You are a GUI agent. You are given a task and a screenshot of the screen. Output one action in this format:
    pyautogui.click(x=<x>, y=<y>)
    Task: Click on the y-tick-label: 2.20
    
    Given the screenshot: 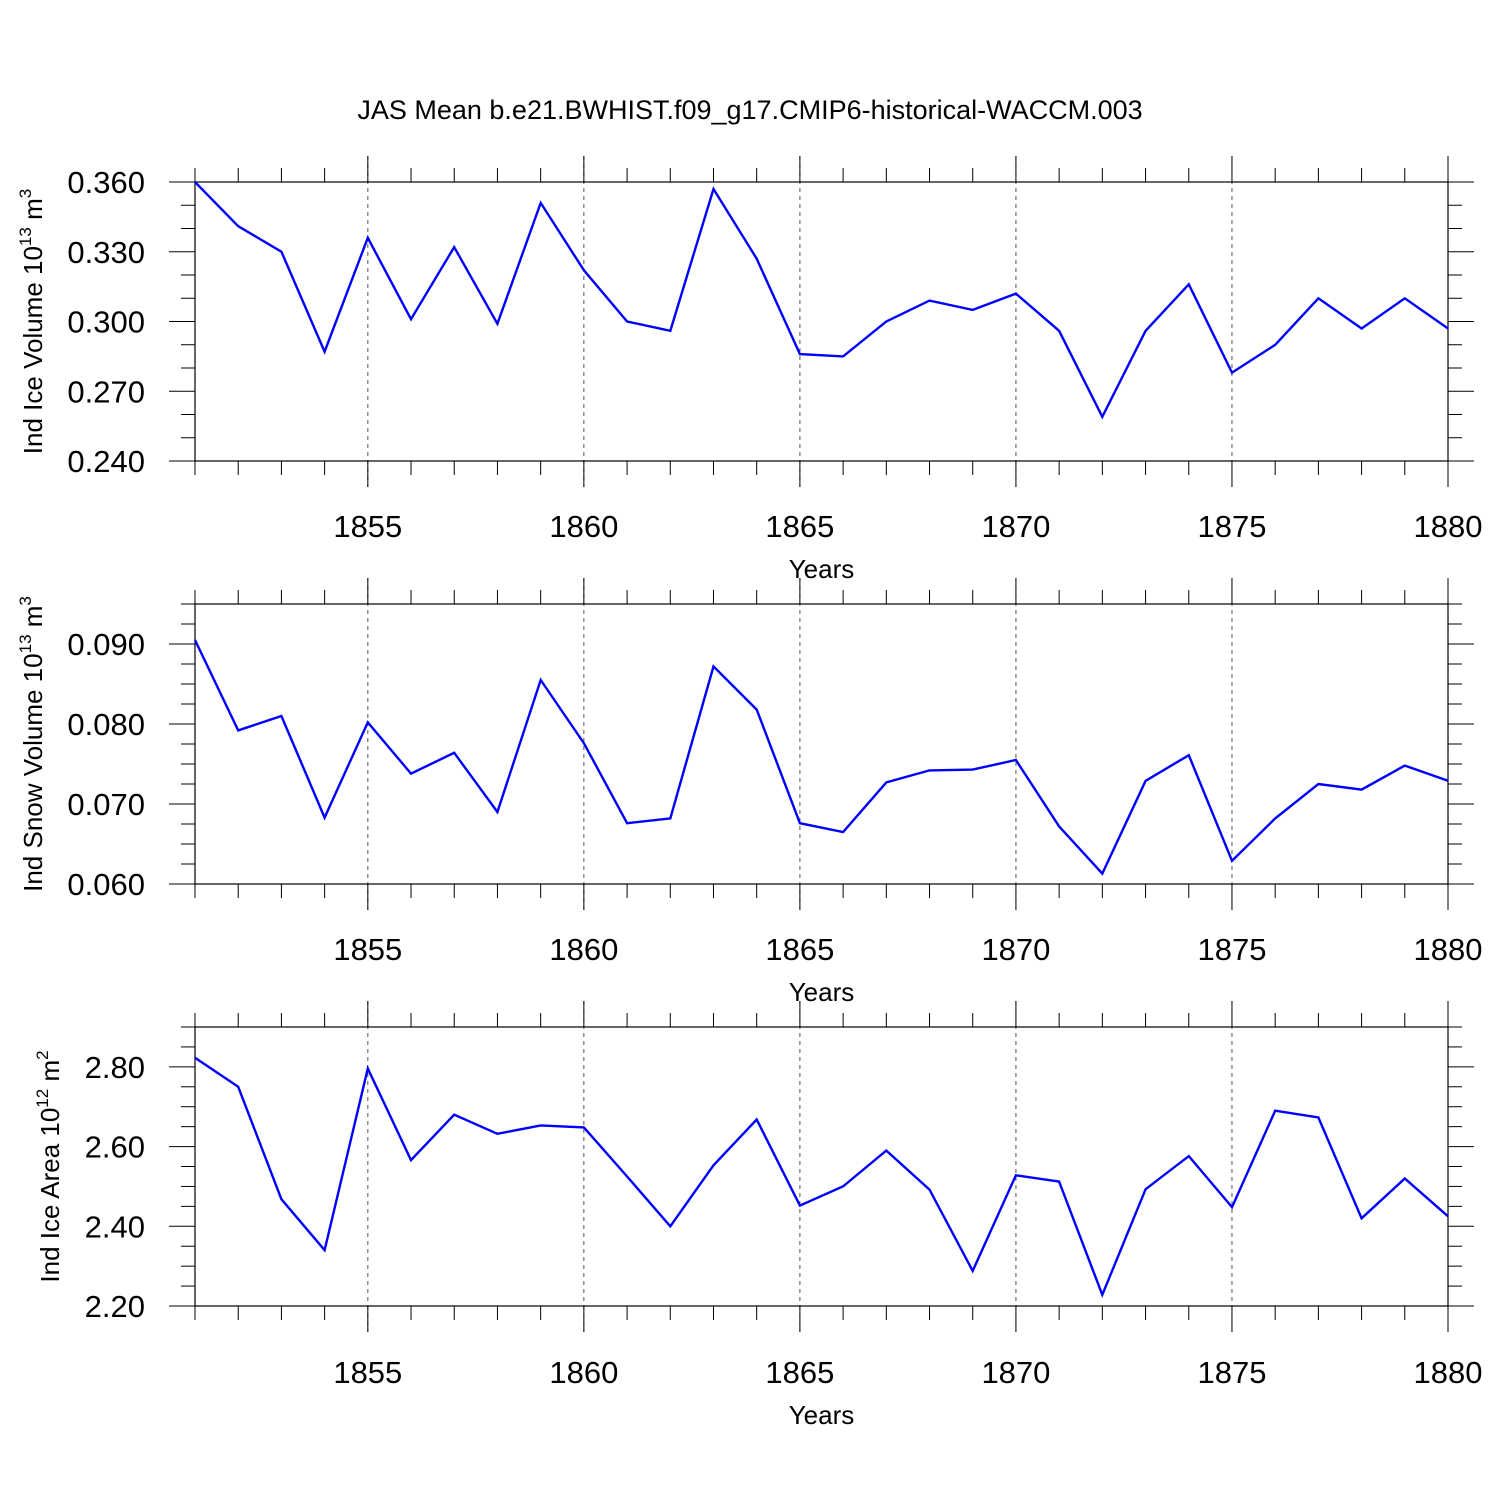 What is the action you would take?
    pyautogui.click(x=115, y=1306)
    